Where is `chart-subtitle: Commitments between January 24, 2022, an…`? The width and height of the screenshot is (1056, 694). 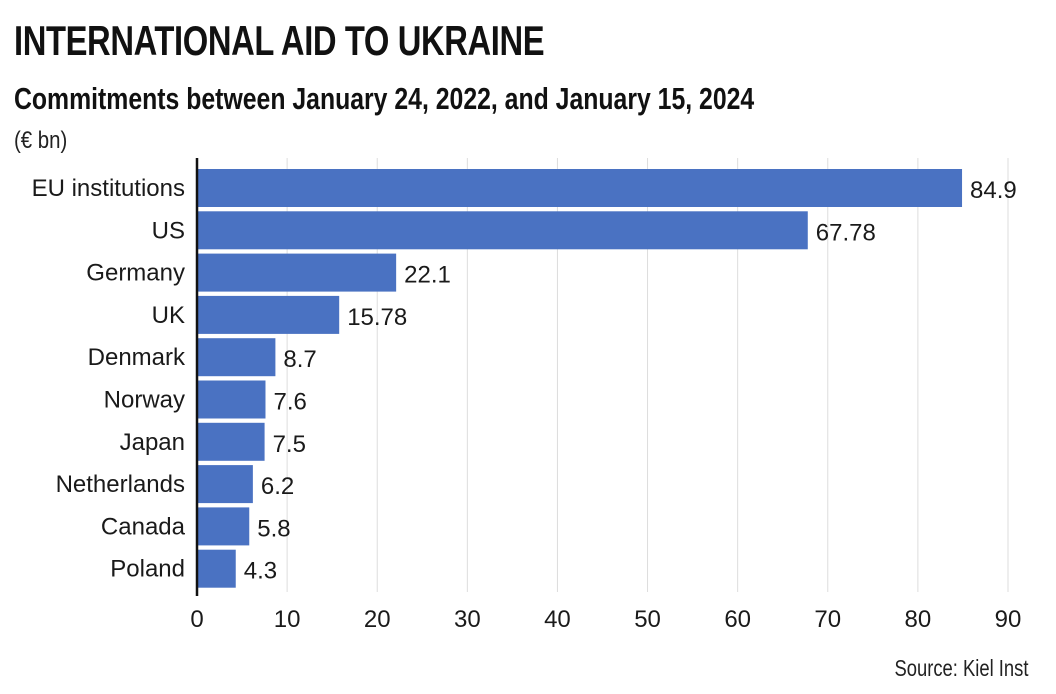 chart-subtitle: Commitments between January 24, 2022, an… is located at coordinates (384, 98).